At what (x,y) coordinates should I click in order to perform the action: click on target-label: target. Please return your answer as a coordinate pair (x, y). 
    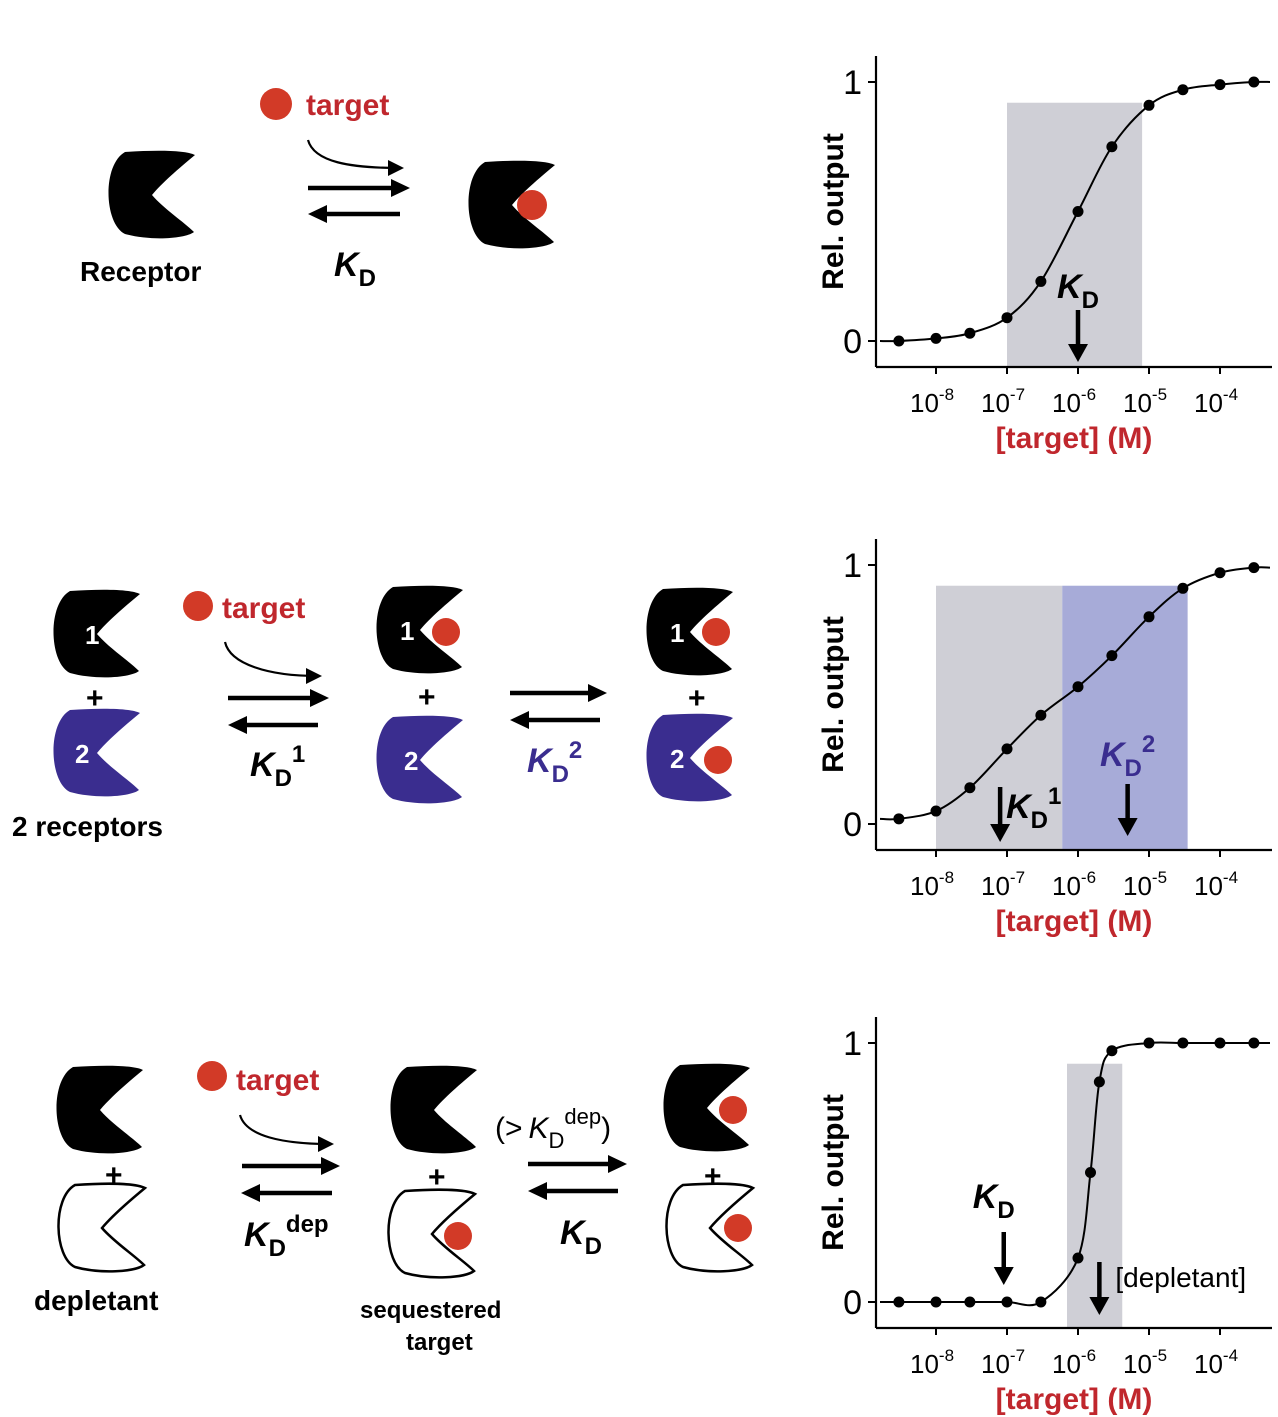
    Looking at the image, I should click on (347, 105).